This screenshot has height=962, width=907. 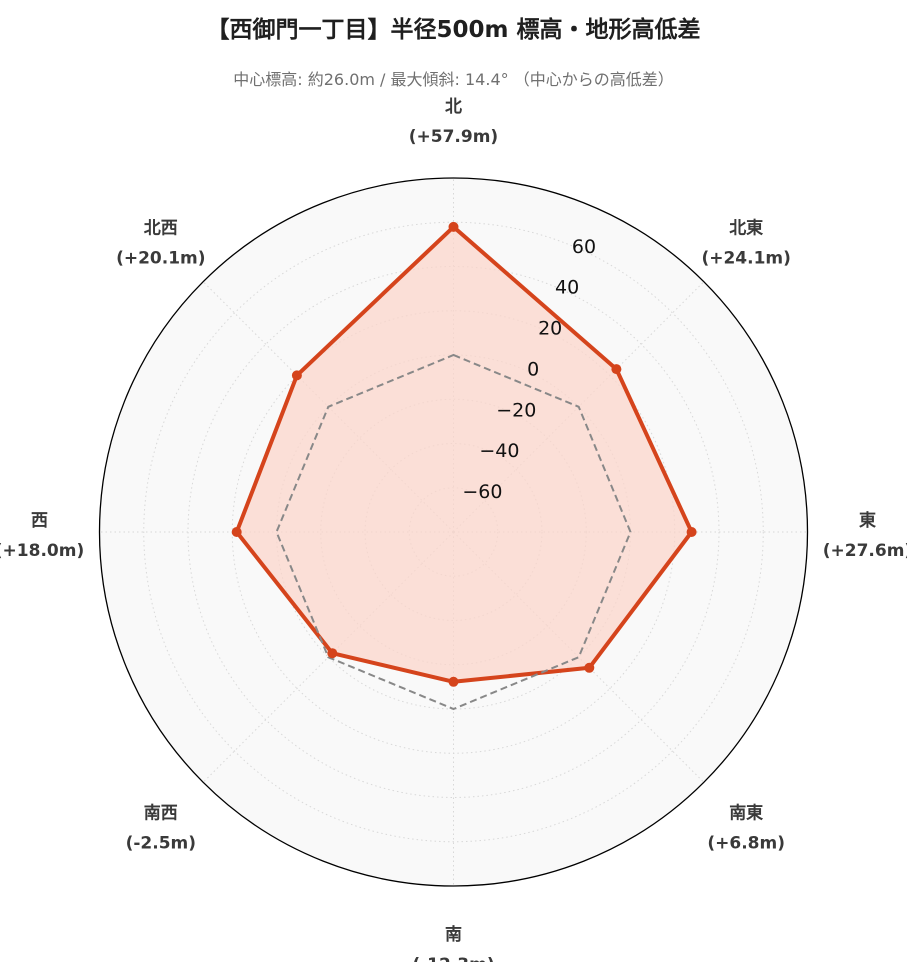 I want to click on radial-tick-label: 0, so click(x=533, y=370).